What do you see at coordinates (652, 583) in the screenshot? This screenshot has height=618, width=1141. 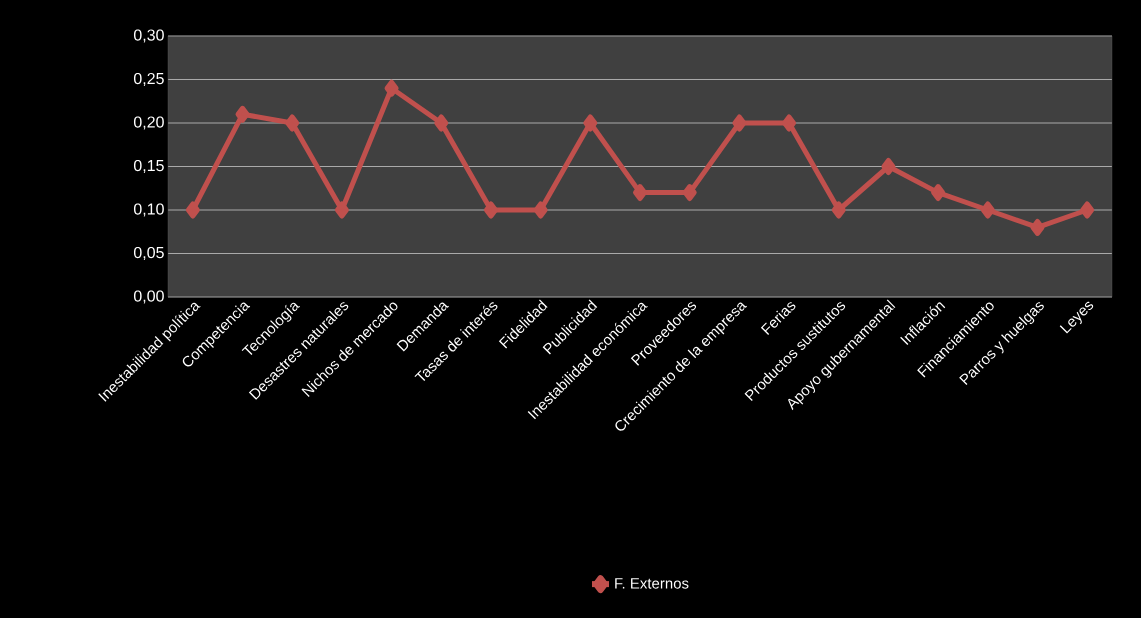 I see `legend-label: F. Externos` at bounding box center [652, 583].